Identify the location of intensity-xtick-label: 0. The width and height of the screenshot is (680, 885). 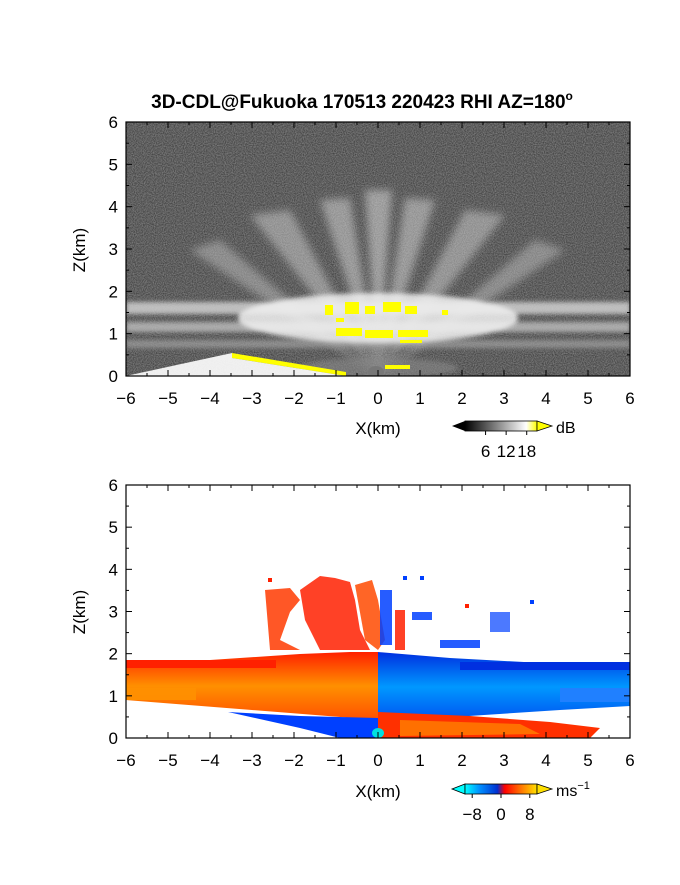
(377, 398).